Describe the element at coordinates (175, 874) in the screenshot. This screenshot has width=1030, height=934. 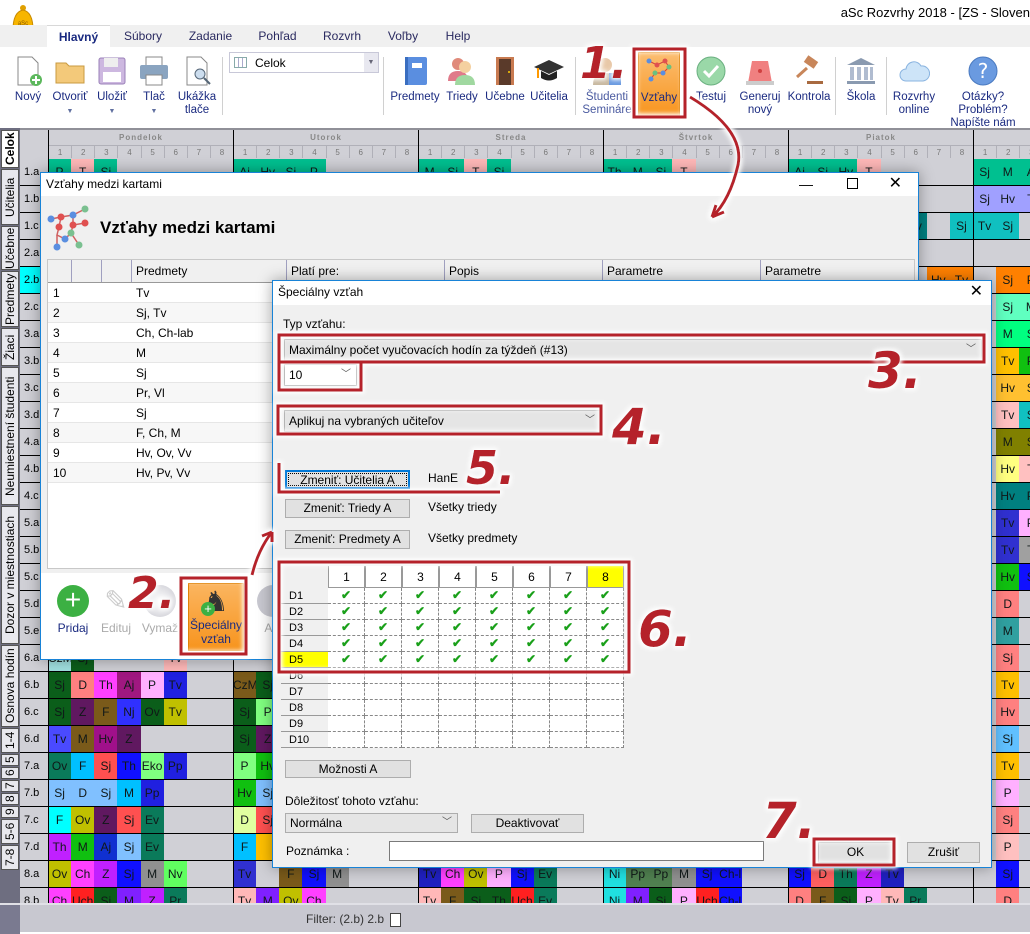
I see `lesson-card: Nv` at that location.